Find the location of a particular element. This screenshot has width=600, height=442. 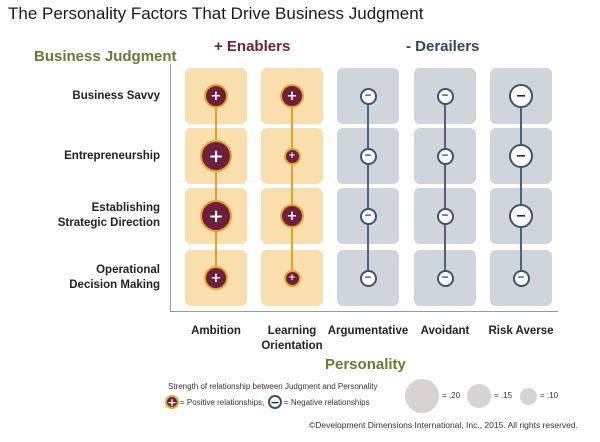

business-judgment-label: Business Judgment is located at coordinates (105, 56).